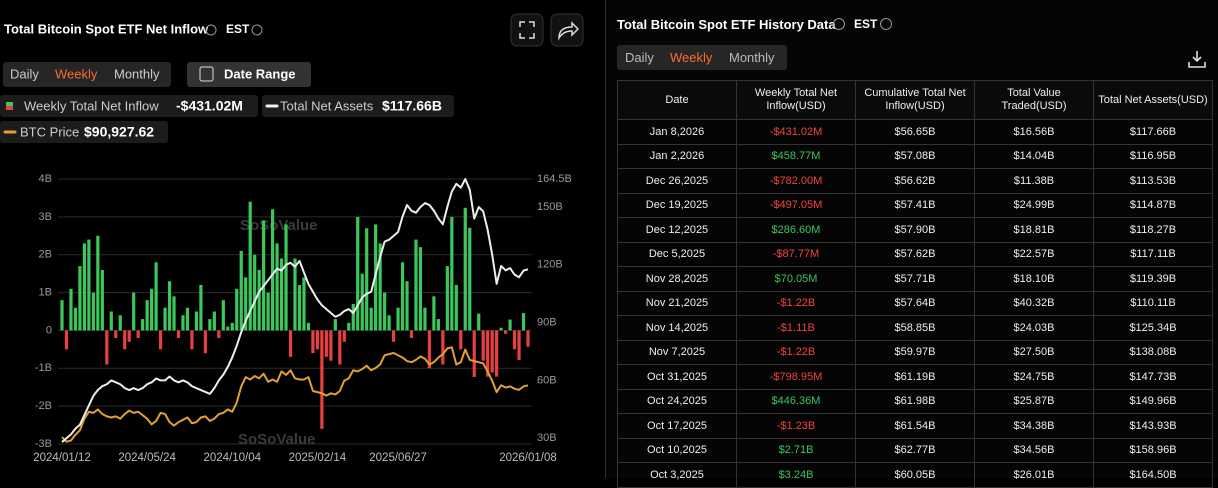 The image size is (1218, 488). What do you see at coordinates (1034, 156) in the screenshot?
I see `table-cell: $14.04B` at bounding box center [1034, 156].